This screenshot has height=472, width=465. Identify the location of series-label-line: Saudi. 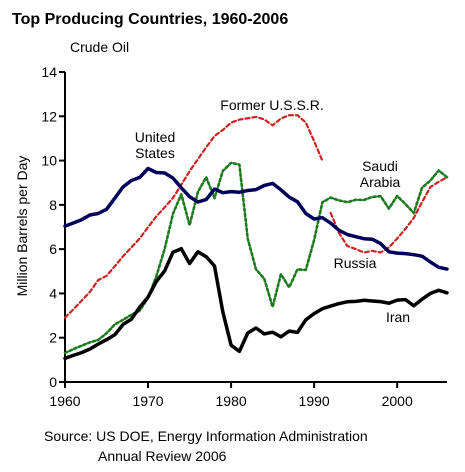
(380, 166).